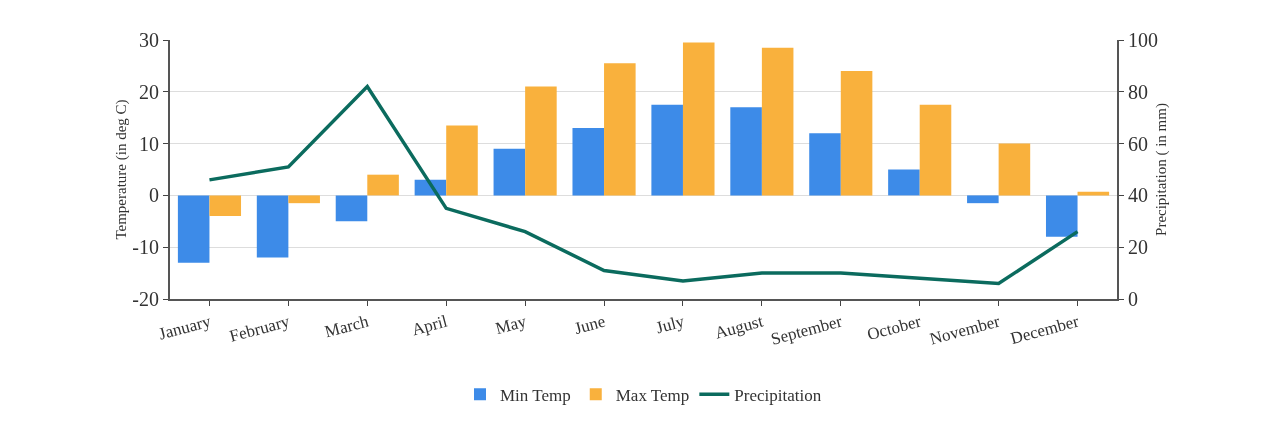 Image resolution: width=1267 pixels, height=444 pixels. What do you see at coordinates (122, 169) in the screenshot?
I see `y-axis-title: Temperature (in deg C)` at bounding box center [122, 169].